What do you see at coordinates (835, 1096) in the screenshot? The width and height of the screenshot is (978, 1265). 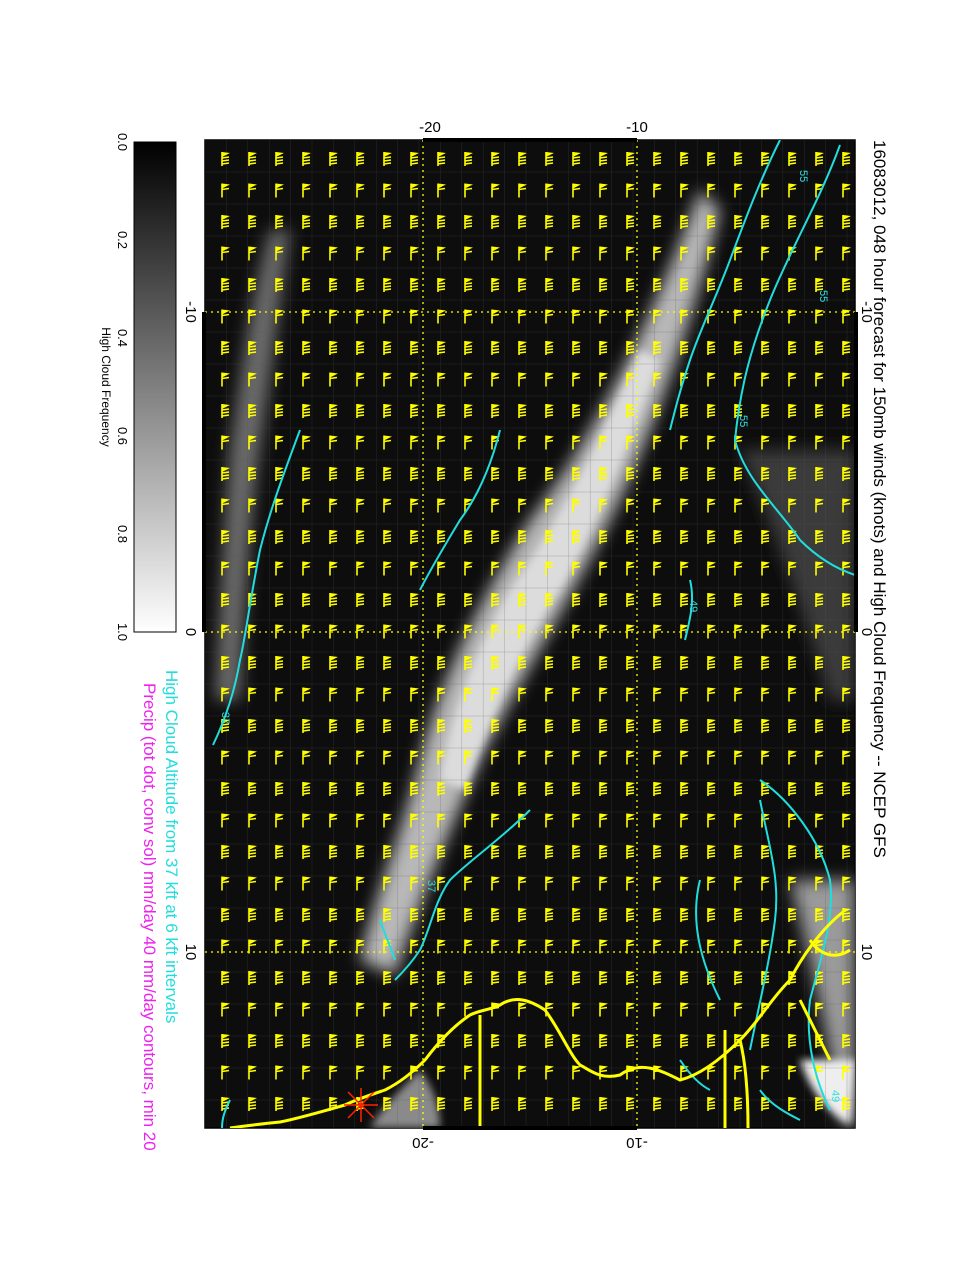 I see `contour-label: 49` at bounding box center [835, 1096].